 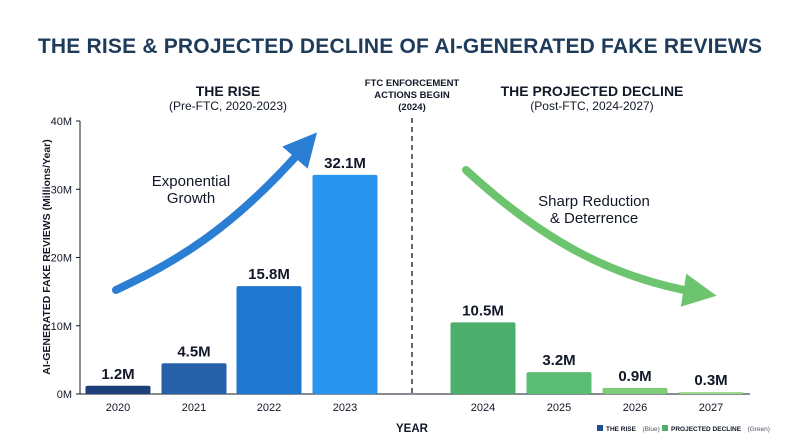 What do you see at coordinates (483, 408) in the screenshot?
I see `x-tick-label-2024: 2024` at bounding box center [483, 408].